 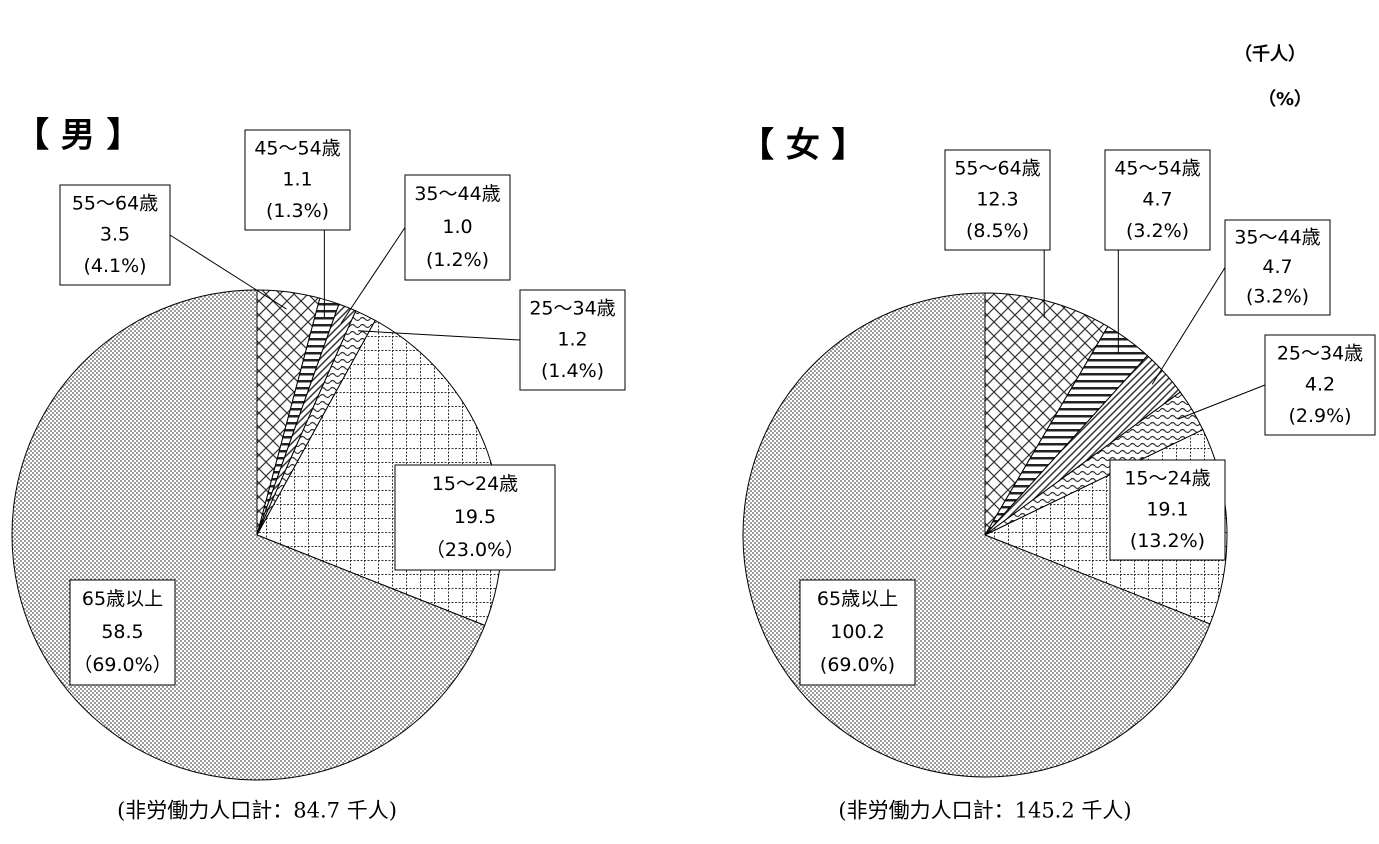 I want to click on pie-slice, so click(x=1046, y=414).